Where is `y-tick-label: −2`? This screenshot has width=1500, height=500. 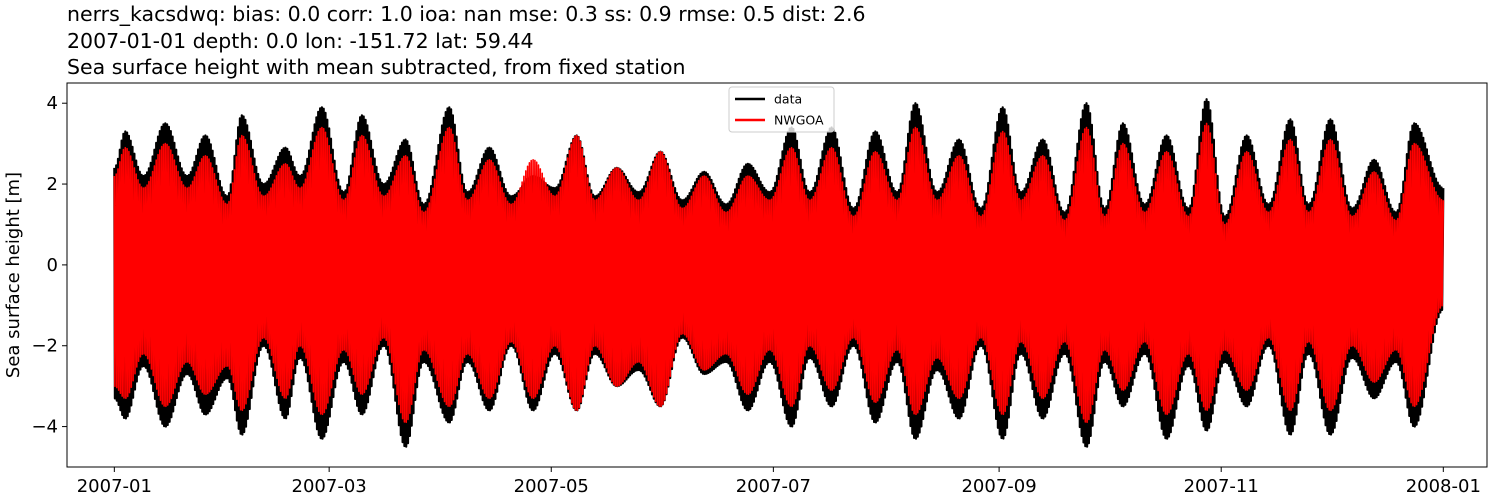
y-tick-label: −2 is located at coordinates (44, 346).